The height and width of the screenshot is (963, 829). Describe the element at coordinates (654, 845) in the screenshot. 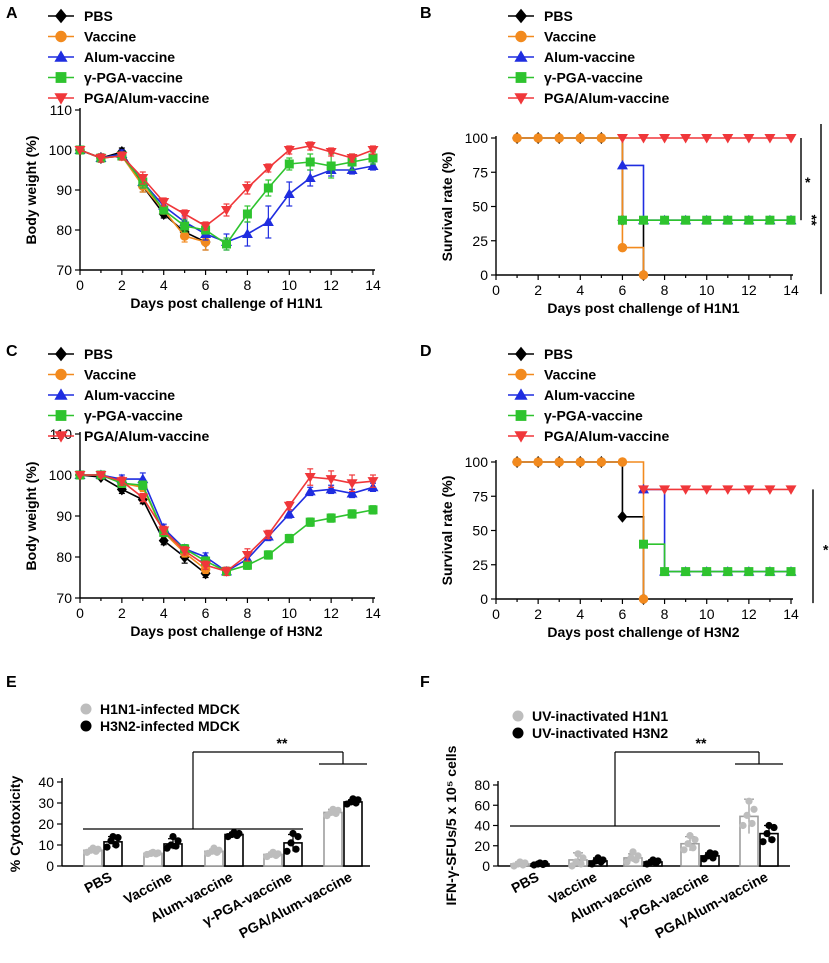

I see `series-uv-inactivated-h3n2` at that location.